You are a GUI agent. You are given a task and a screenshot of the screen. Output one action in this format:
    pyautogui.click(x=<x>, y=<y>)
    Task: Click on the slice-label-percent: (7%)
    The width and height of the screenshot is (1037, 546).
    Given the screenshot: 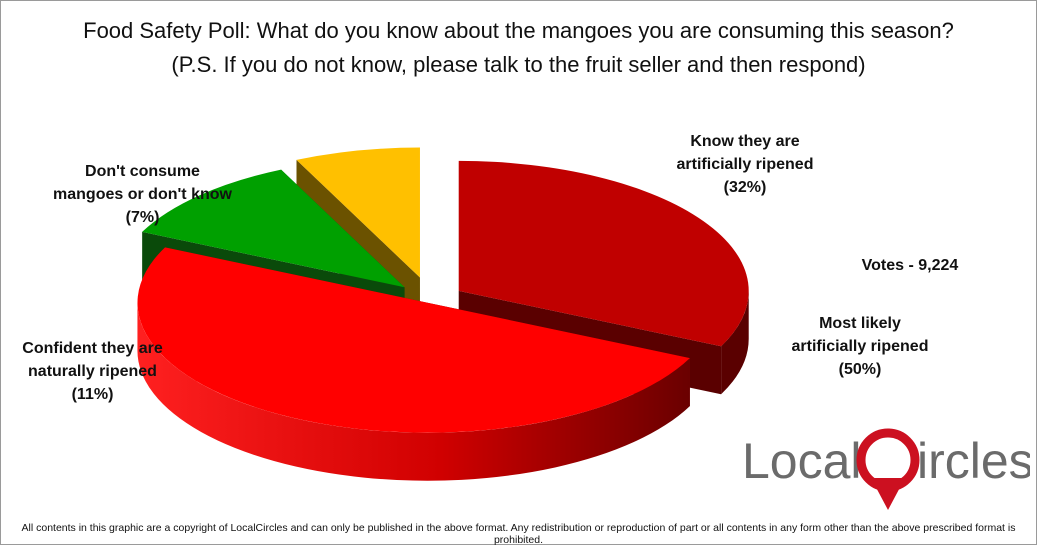 What is the action you would take?
    pyautogui.click(x=142, y=217)
    